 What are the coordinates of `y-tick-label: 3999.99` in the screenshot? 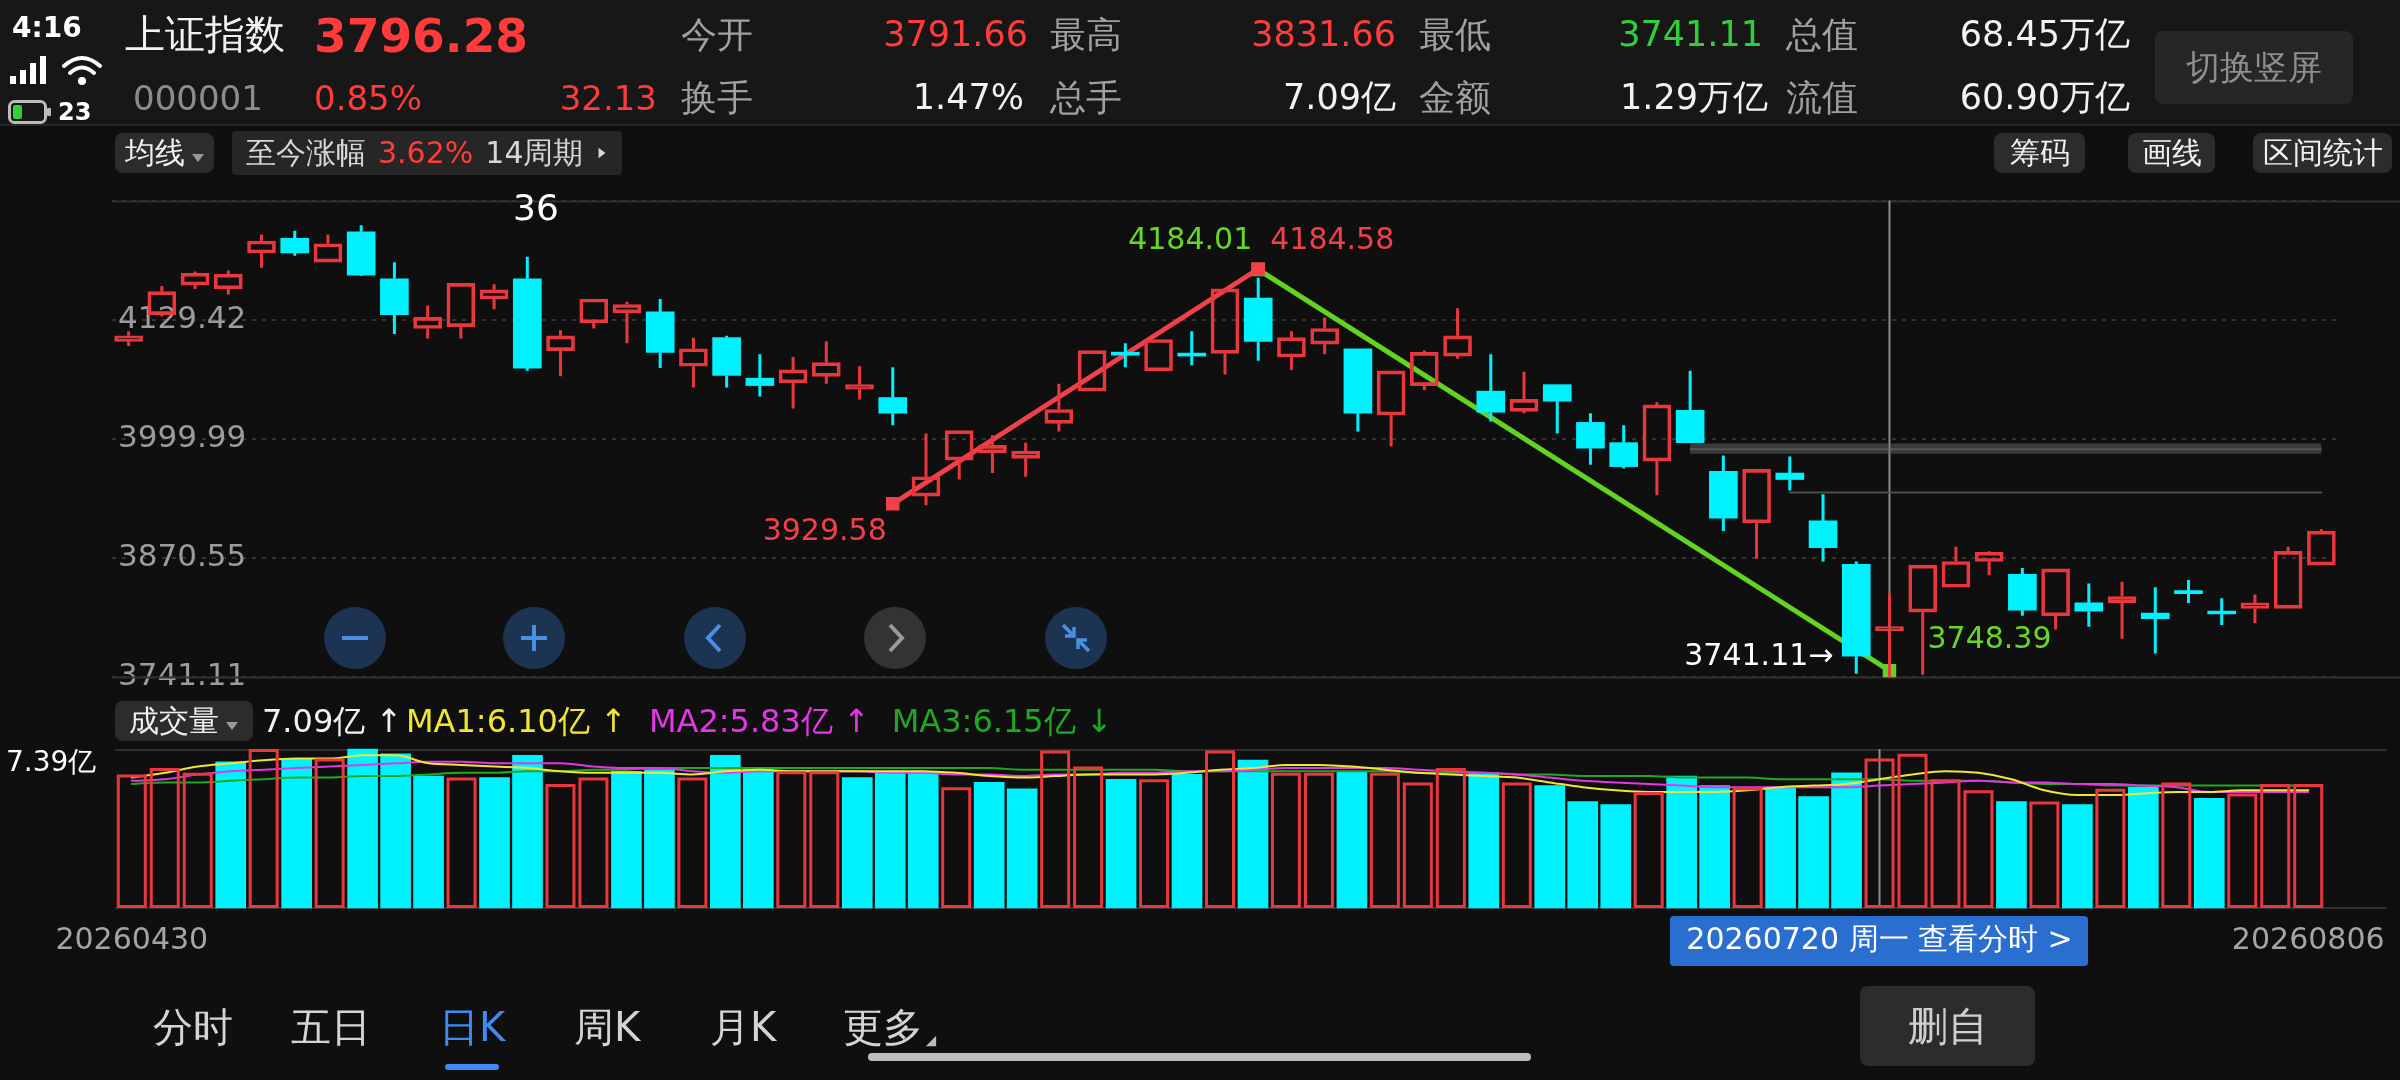 It's located at (182, 436).